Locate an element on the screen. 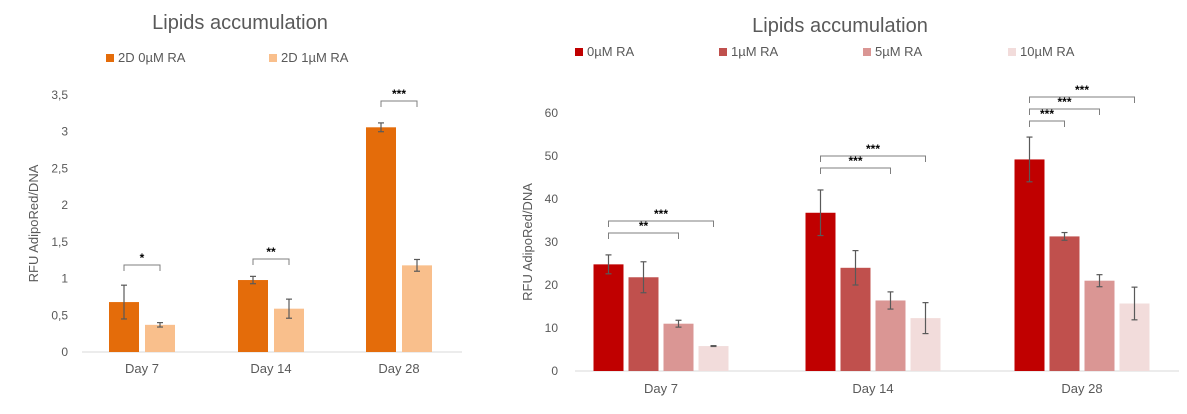 The width and height of the screenshot is (1187, 414). right-y-tick-label: 40 is located at coordinates (552, 199).